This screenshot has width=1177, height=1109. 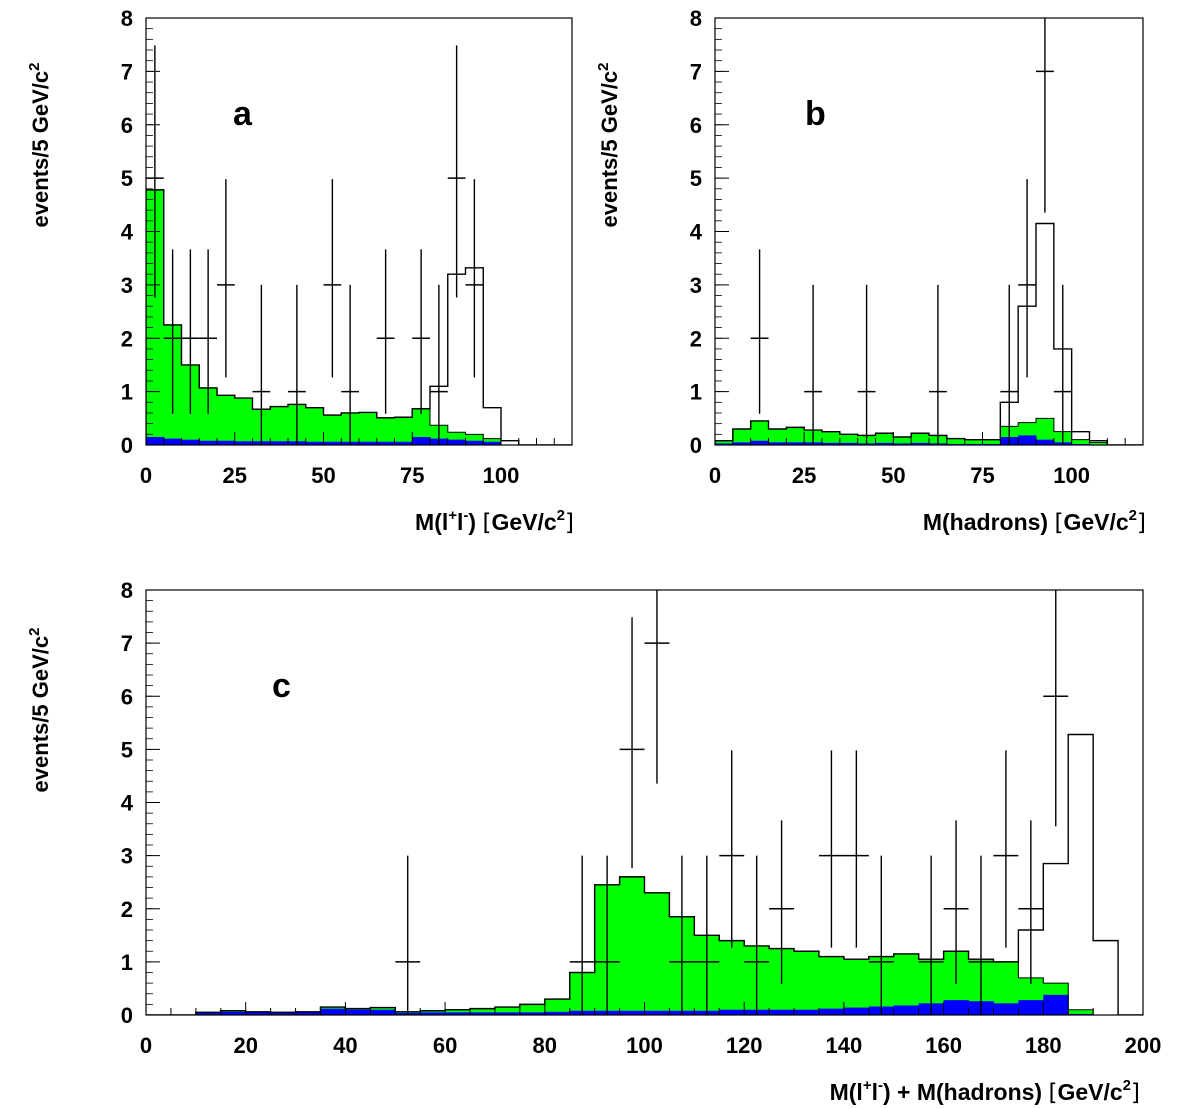 I want to click on panel-label: b, so click(x=815, y=114).